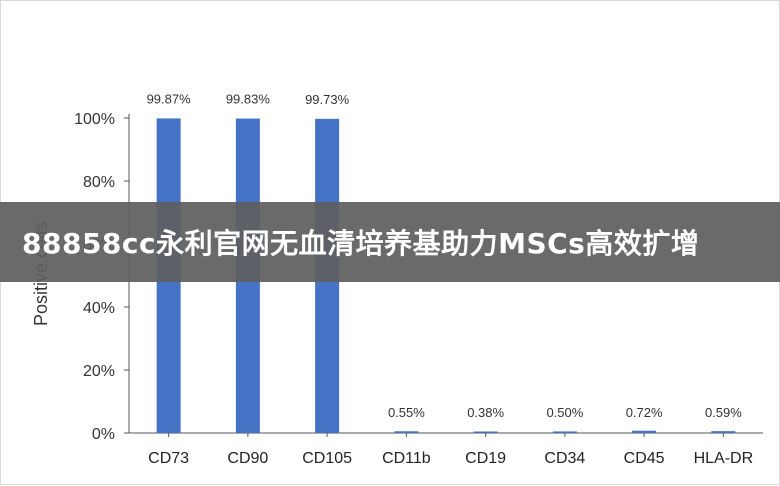 Image resolution: width=780 pixels, height=486 pixels. What do you see at coordinates (327, 458) in the screenshot?
I see `x-tick-label: CD105` at bounding box center [327, 458].